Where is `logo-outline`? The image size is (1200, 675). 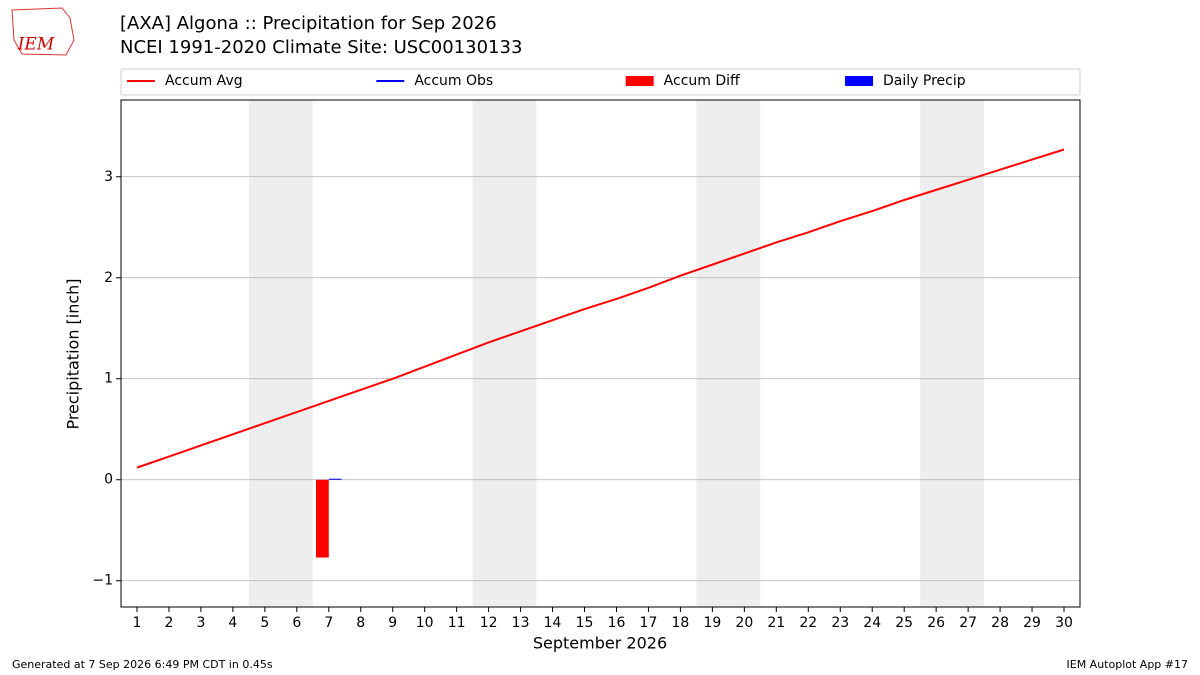 logo-outline is located at coordinates (43, 31).